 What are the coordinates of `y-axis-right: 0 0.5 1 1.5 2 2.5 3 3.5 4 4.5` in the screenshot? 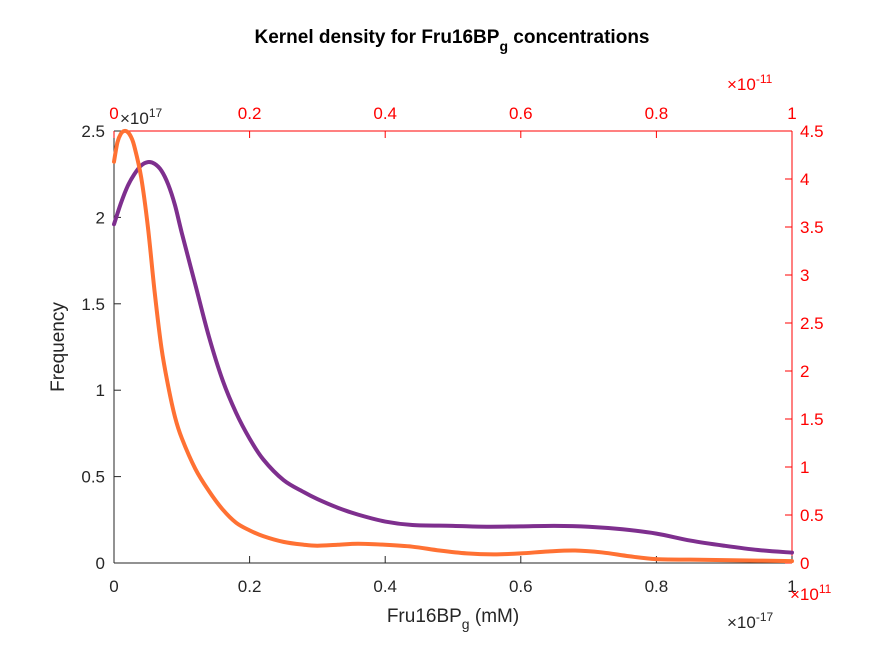 It's located at (804, 347).